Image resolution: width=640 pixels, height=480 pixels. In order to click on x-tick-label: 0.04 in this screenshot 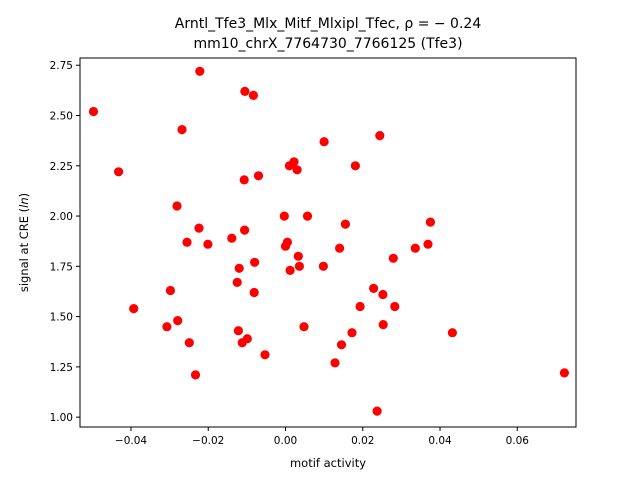, I will do `click(440, 441)`.